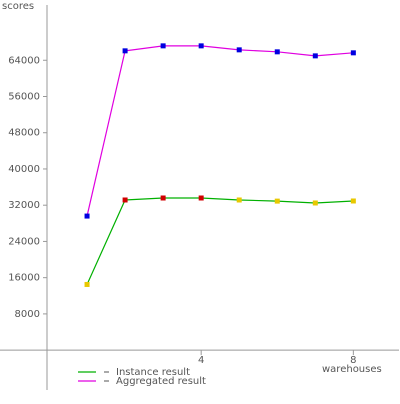 This screenshot has width=400, height=404. Describe the element at coordinates (18, 6) in the screenshot. I see `y-axis-label: scores` at that location.